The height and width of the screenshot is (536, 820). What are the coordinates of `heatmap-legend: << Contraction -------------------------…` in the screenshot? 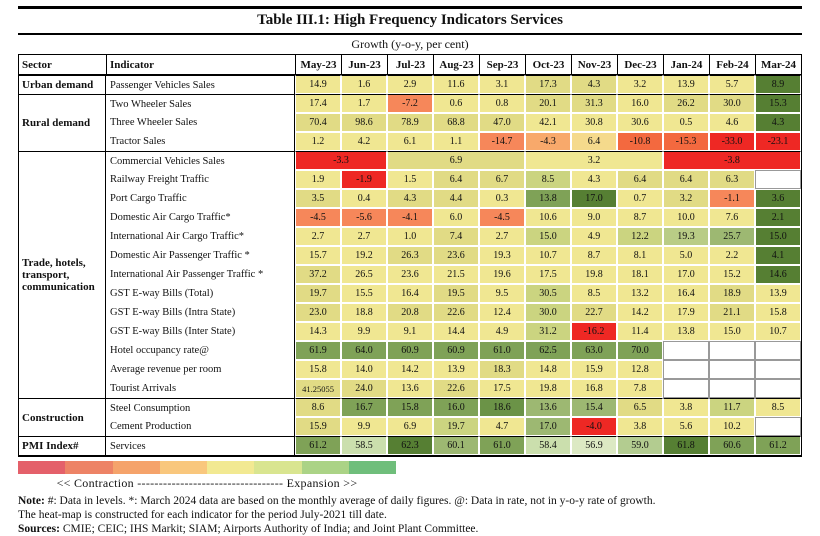 It's located at (207, 476).